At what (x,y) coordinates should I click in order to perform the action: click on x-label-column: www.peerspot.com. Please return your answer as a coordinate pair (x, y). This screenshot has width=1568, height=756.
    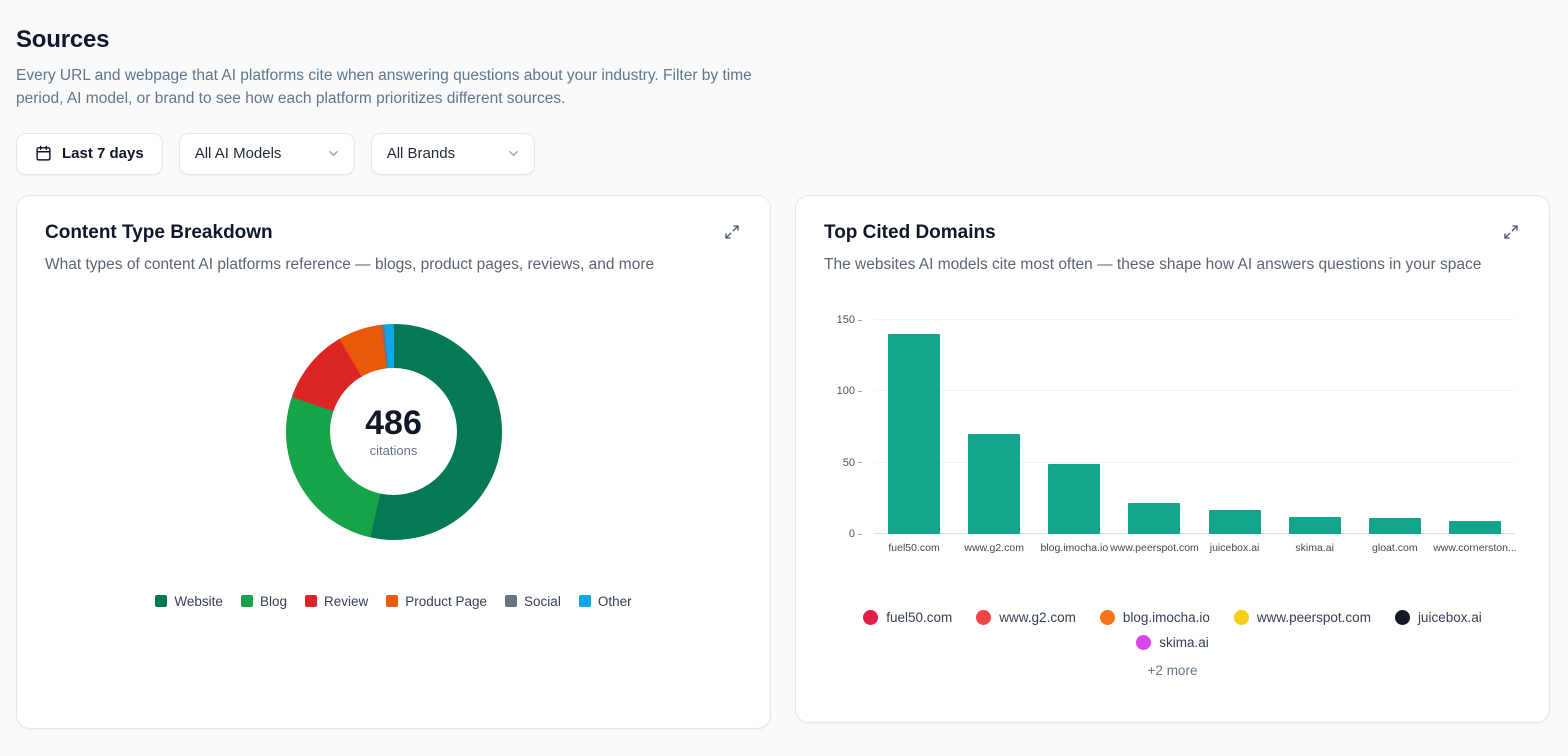
    Looking at the image, I should click on (1154, 548).